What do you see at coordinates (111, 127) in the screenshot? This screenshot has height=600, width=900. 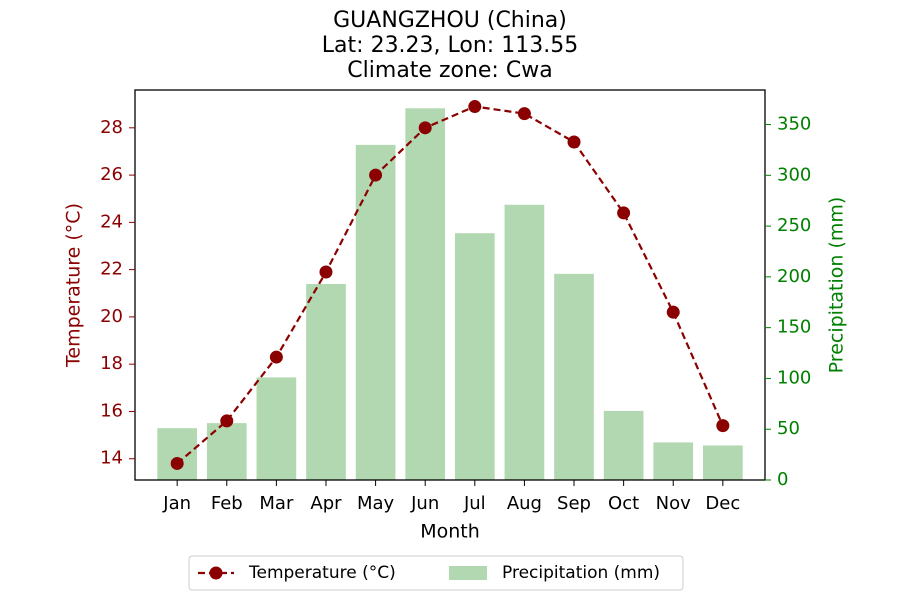 I see `temperature-tick-label: 28` at bounding box center [111, 127].